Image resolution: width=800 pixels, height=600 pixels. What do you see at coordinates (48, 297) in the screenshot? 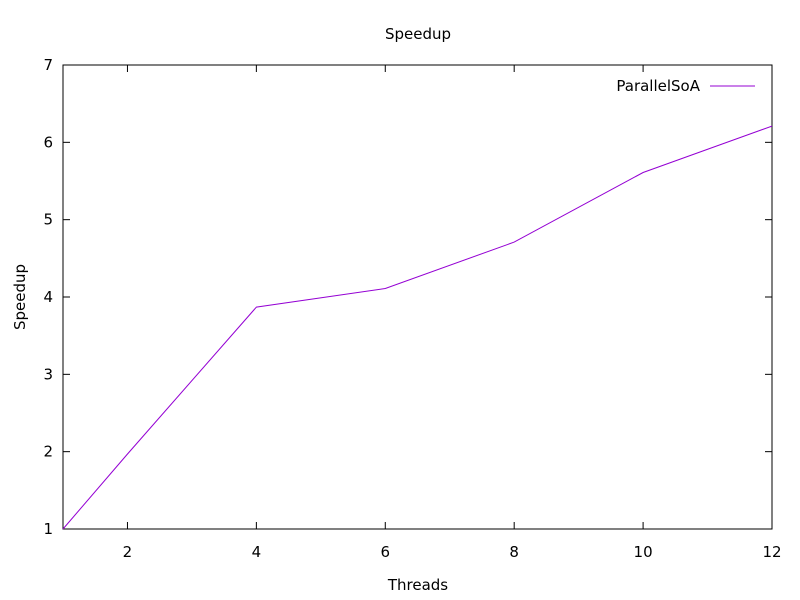
I see `y-tick-label: 4` at bounding box center [48, 297].